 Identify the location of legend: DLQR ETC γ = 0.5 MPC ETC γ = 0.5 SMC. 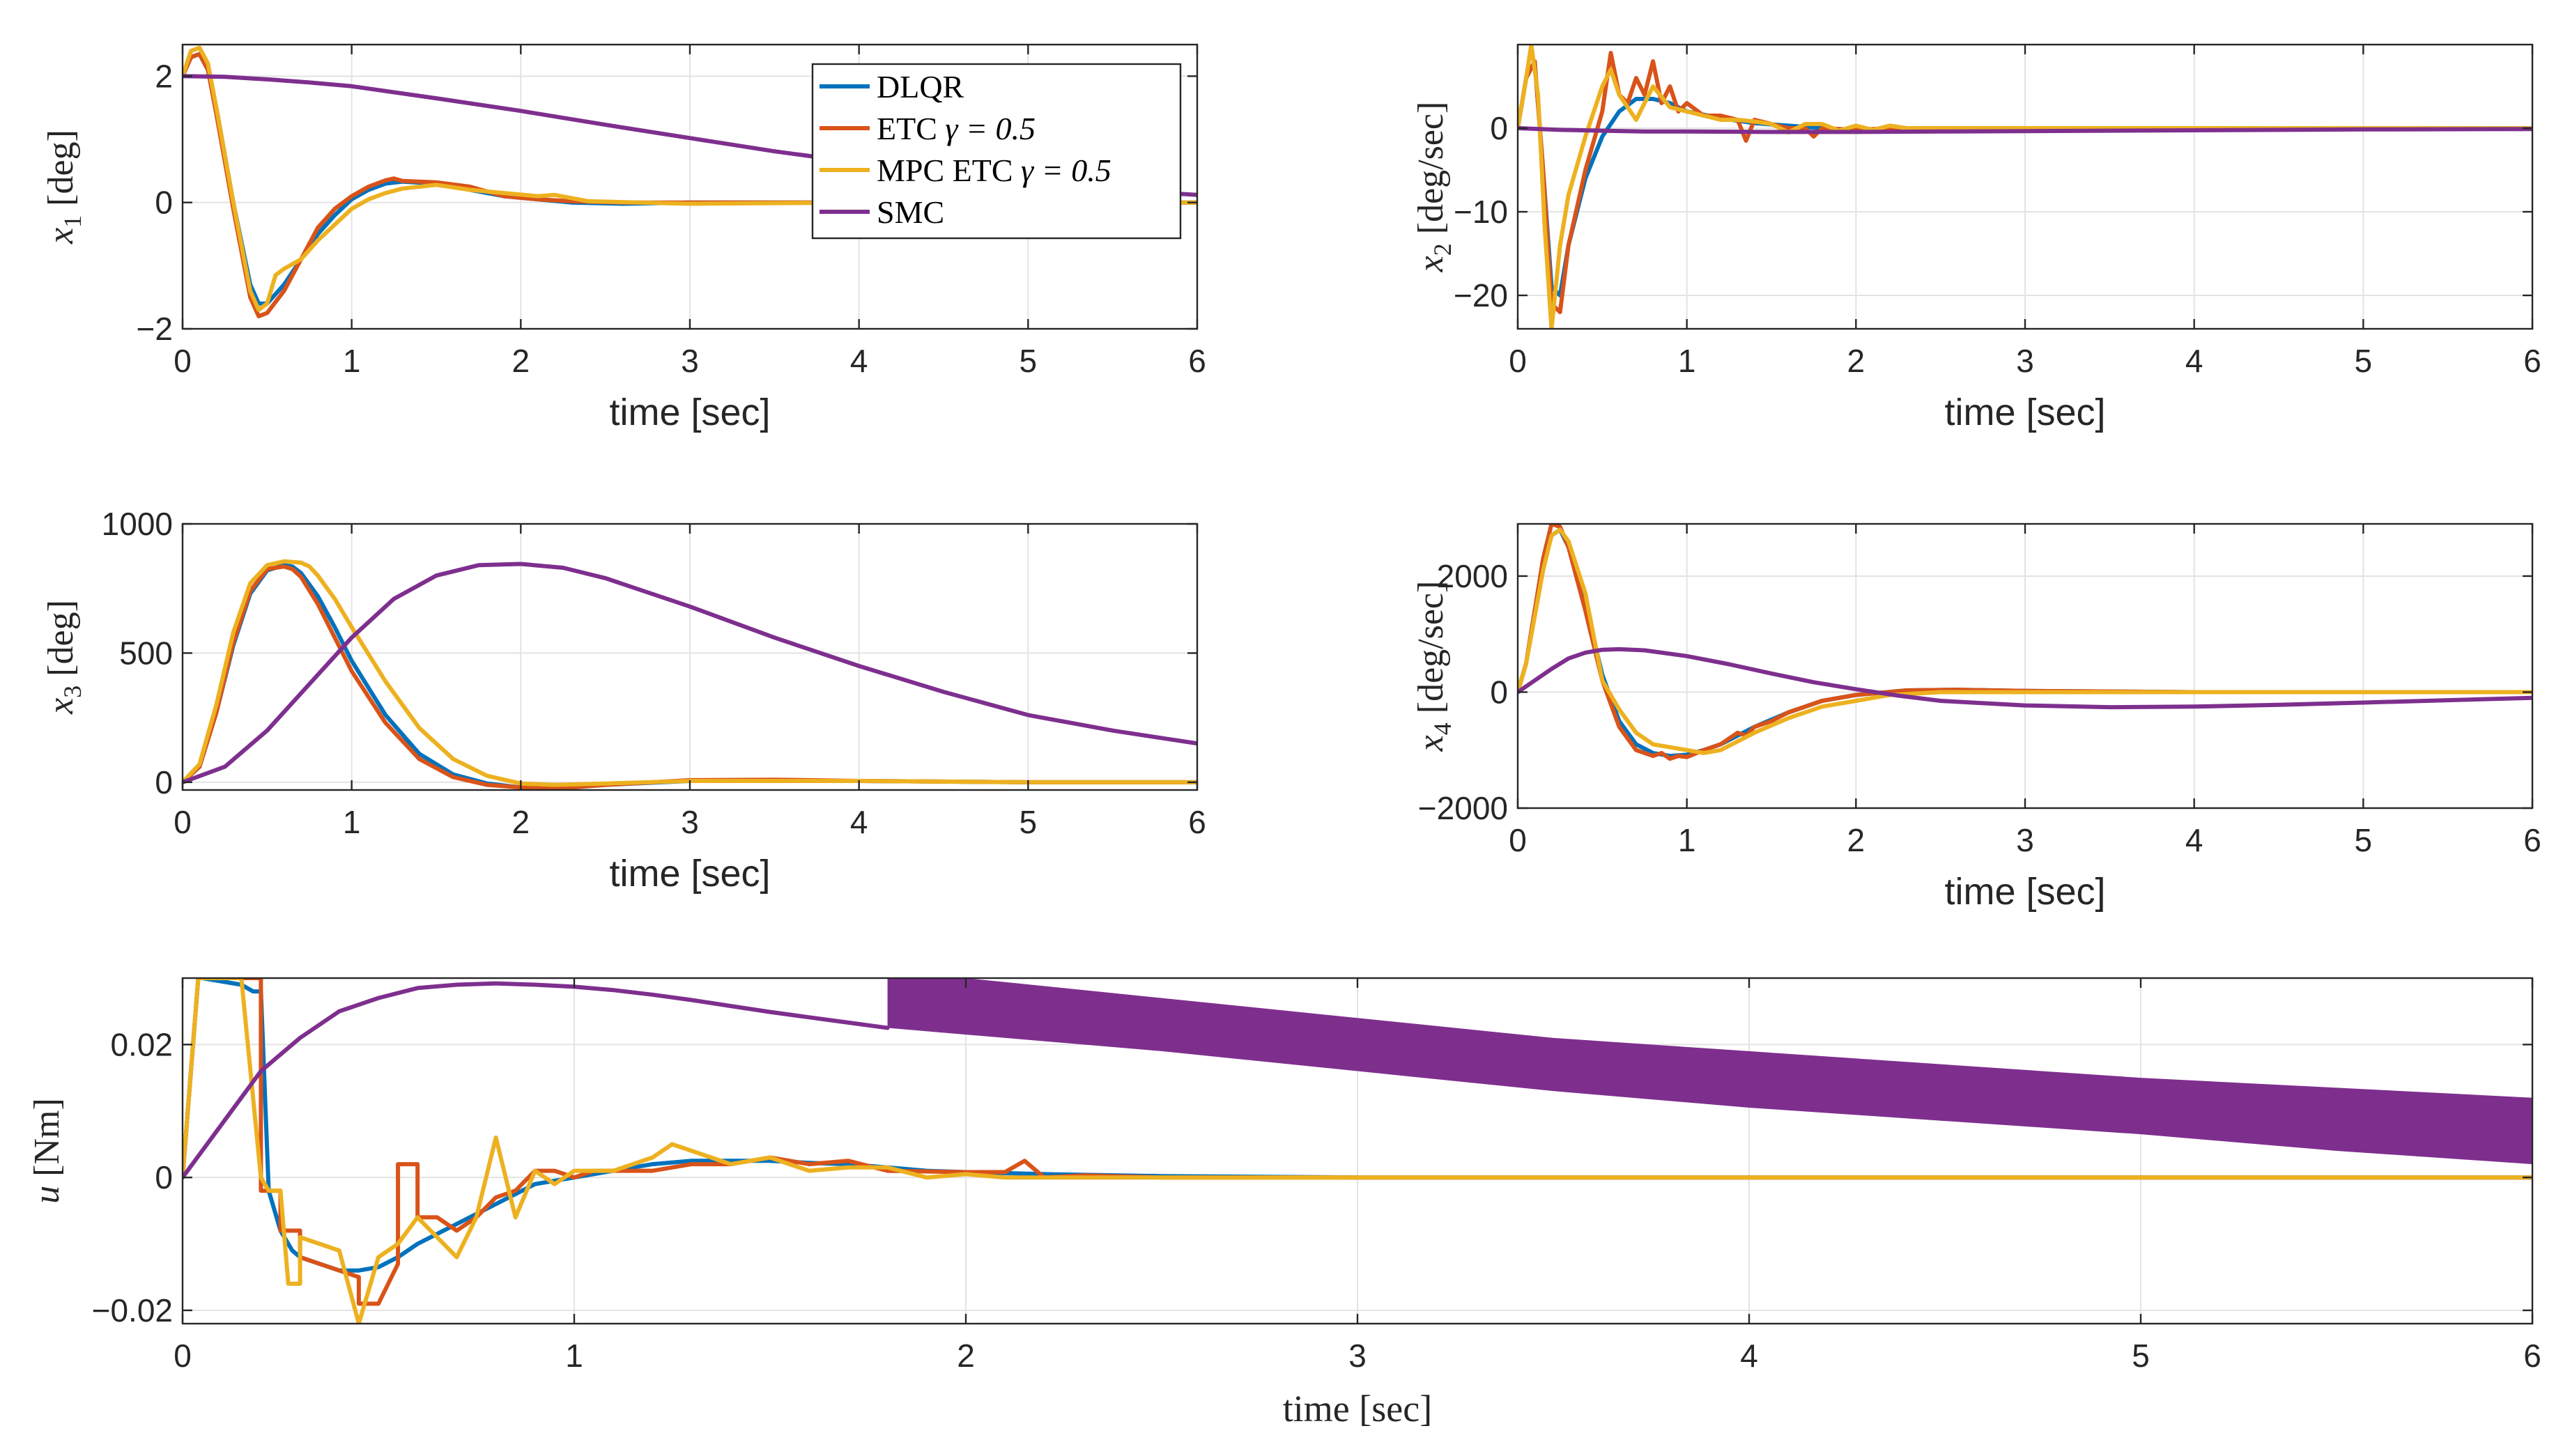
(996, 151).